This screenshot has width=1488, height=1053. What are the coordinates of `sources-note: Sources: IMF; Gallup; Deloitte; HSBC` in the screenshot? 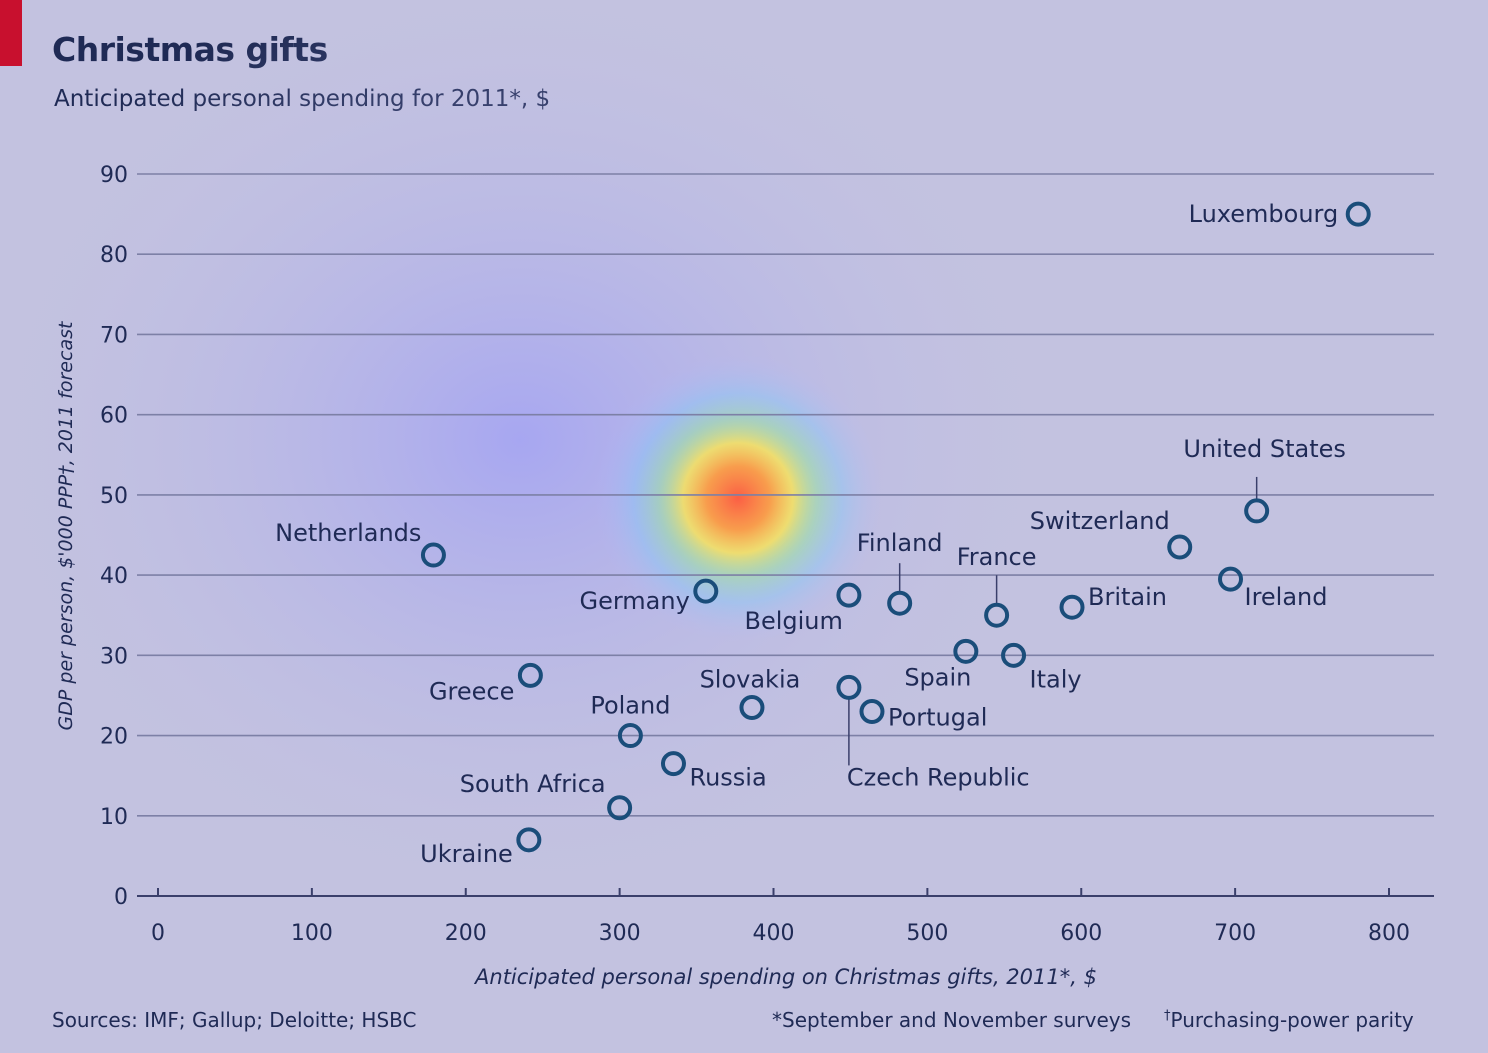 It's located at (234, 1020).